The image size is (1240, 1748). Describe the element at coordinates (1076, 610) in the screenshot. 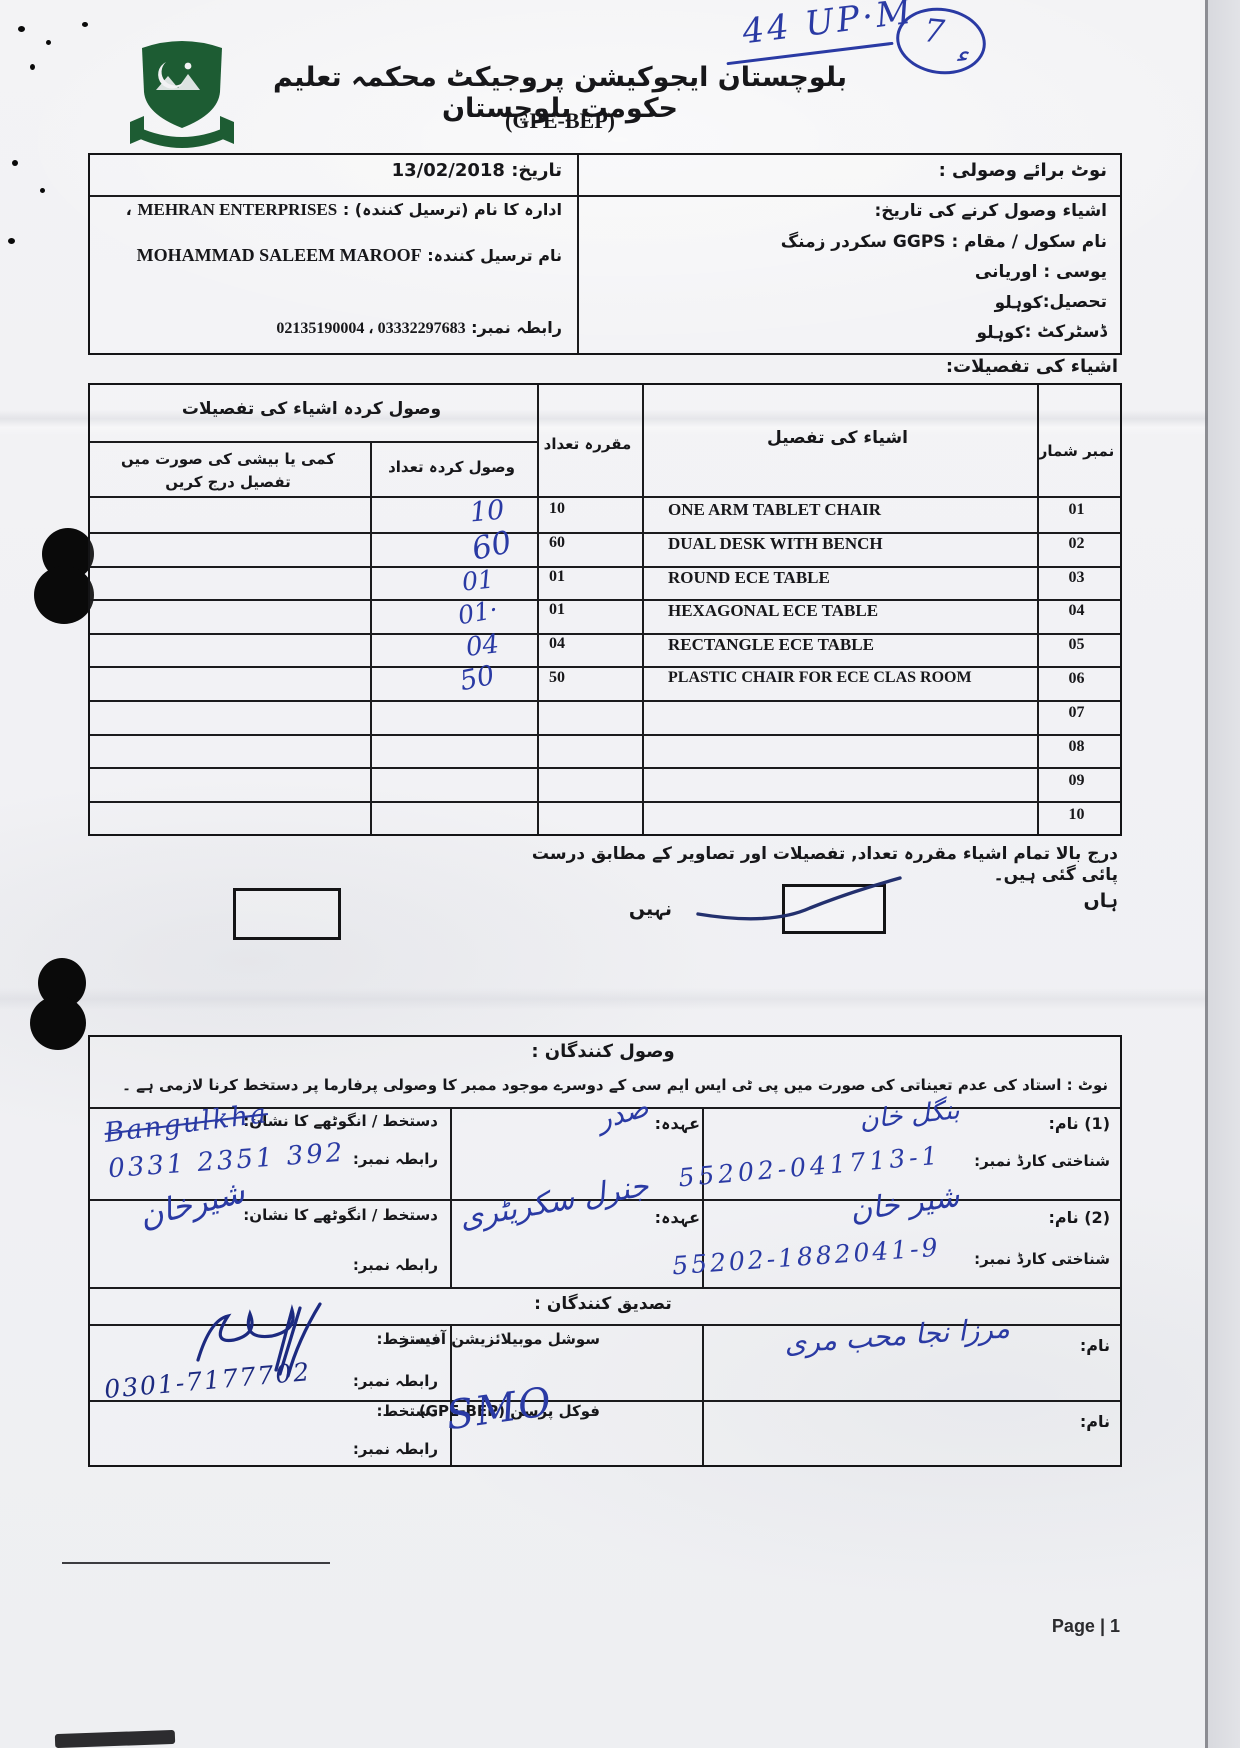

I see `item-serial: 04` at that location.